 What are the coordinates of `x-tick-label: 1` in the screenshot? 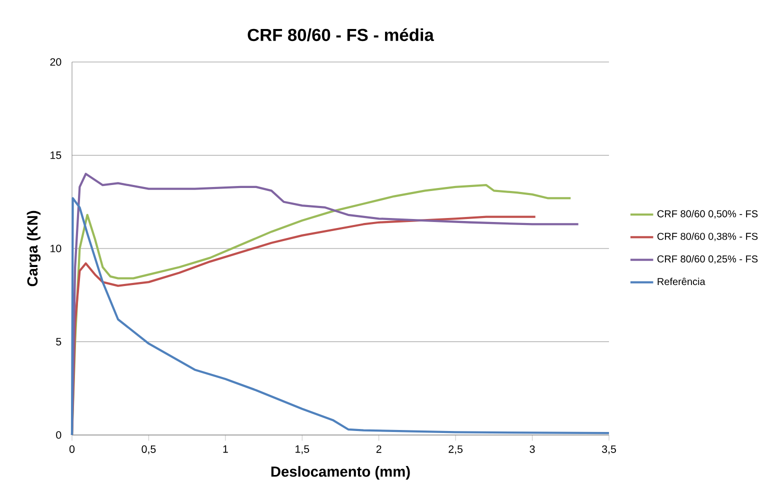 It's located at (225, 449).